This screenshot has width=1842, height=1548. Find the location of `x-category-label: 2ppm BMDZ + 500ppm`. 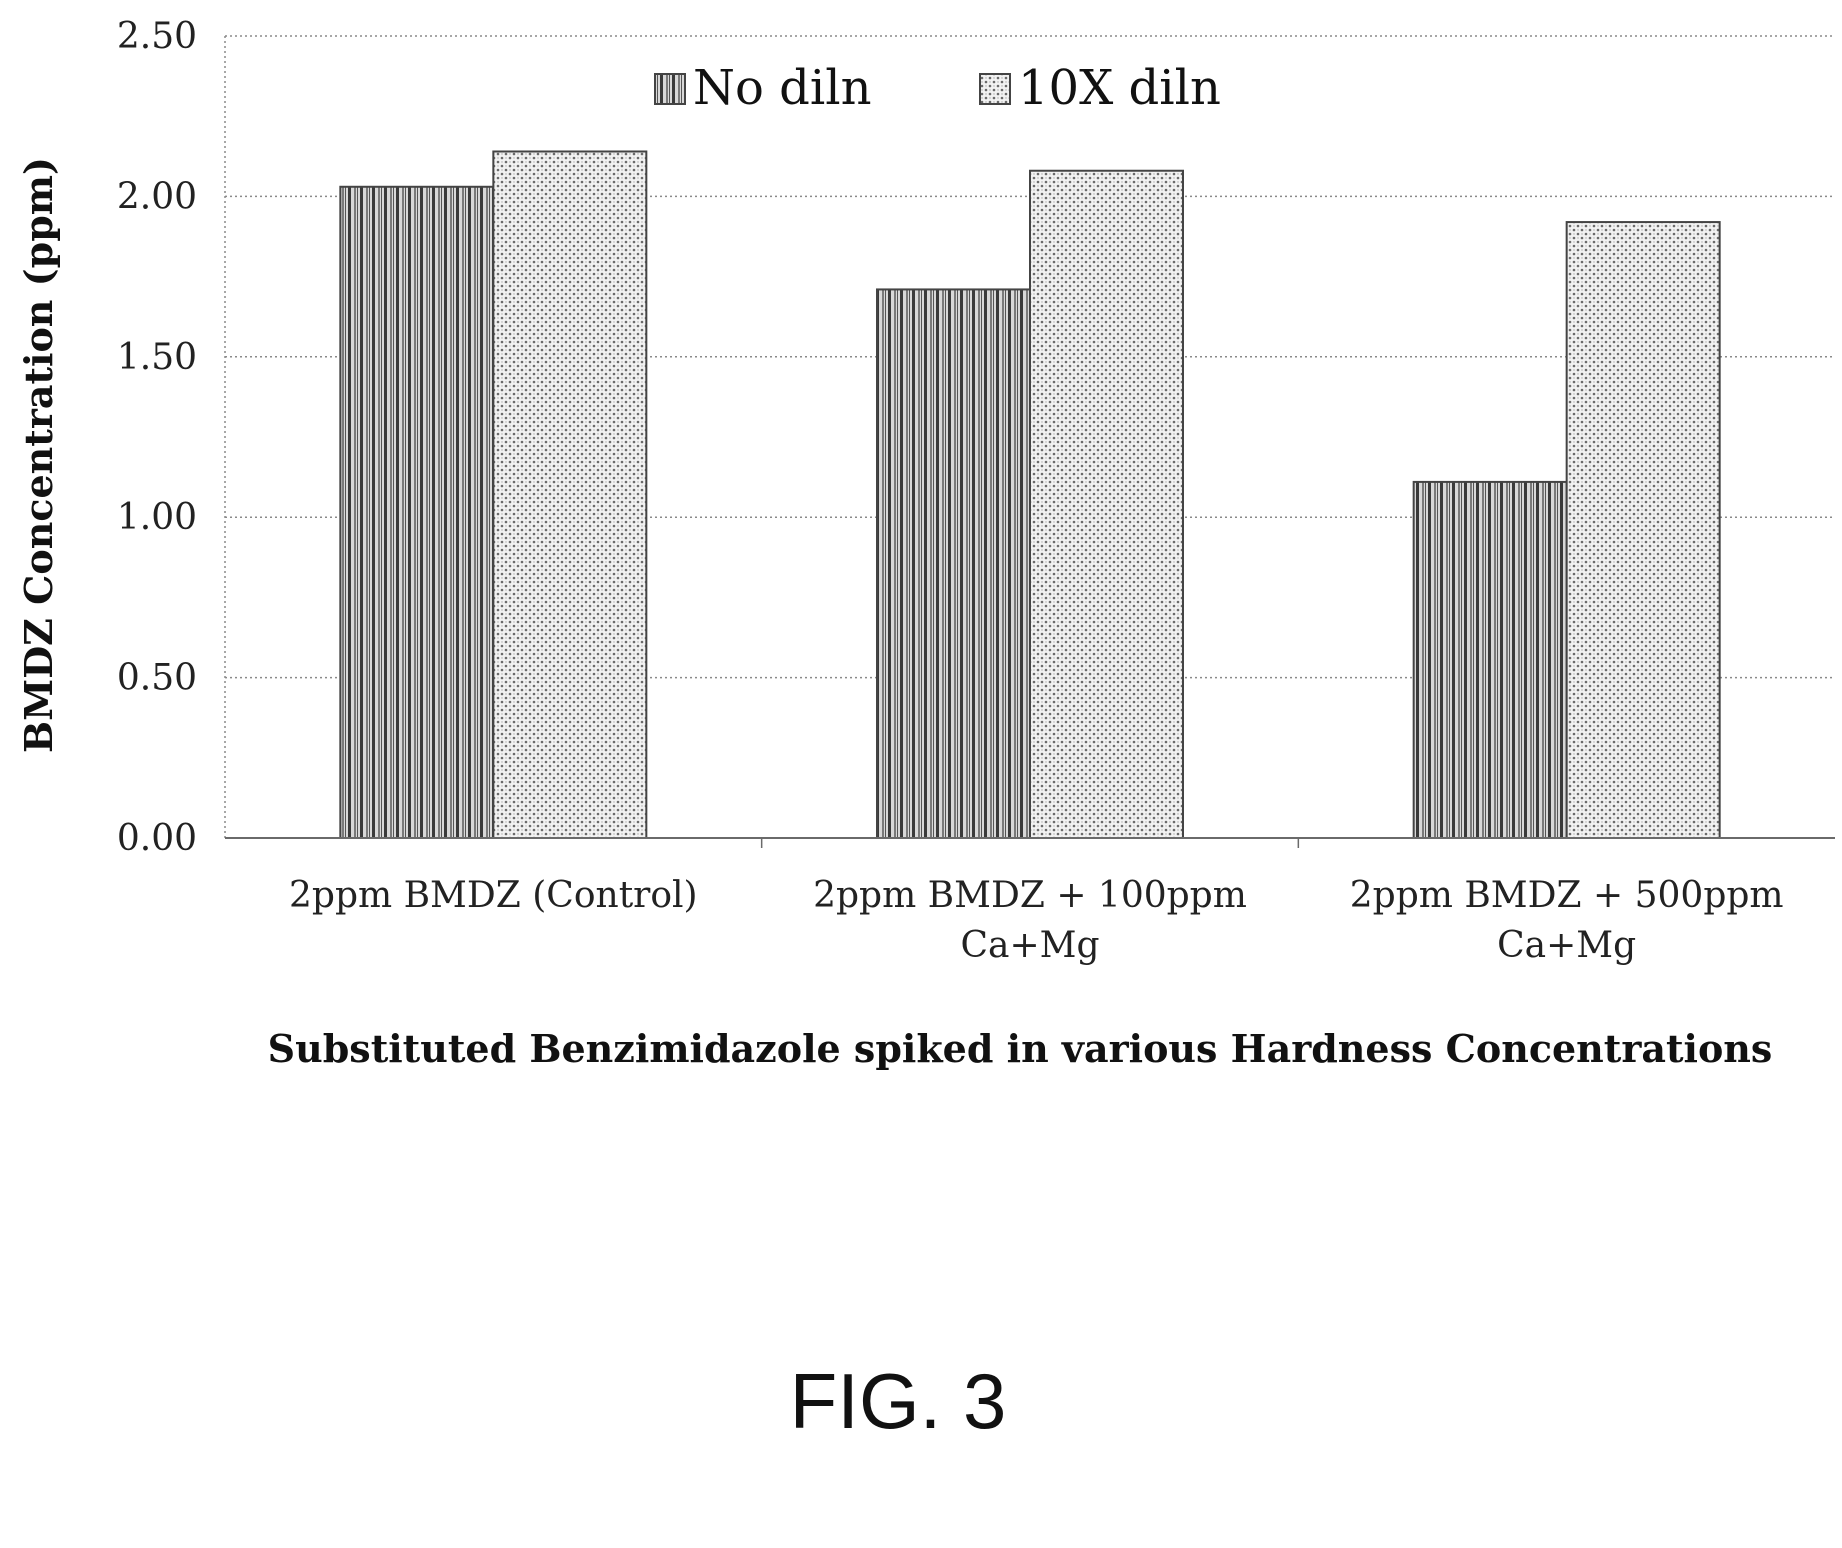

x-category-label: 2ppm BMDZ + 500ppm is located at coordinates (1567, 895).